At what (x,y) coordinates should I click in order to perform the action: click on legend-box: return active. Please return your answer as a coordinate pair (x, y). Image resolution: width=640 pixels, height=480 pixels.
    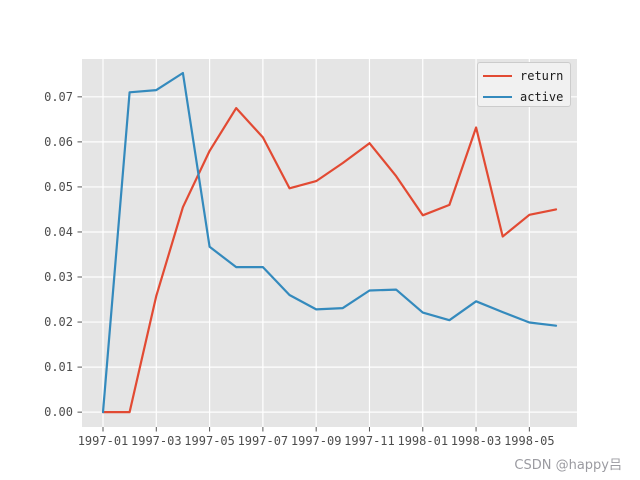
    Looking at the image, I should click on (524, 84).